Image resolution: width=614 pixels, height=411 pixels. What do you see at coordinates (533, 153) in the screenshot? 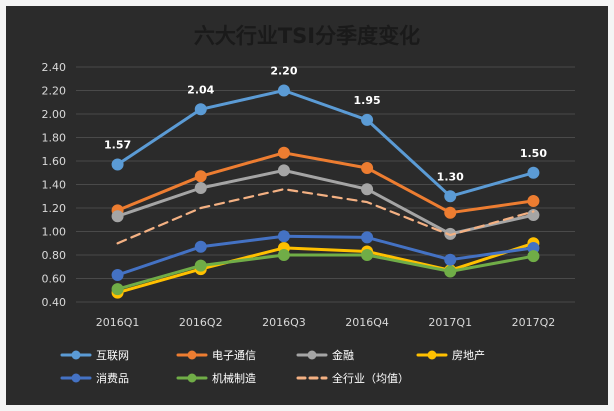
I see `data-label: 1.50` at bounding box center [533, 153].